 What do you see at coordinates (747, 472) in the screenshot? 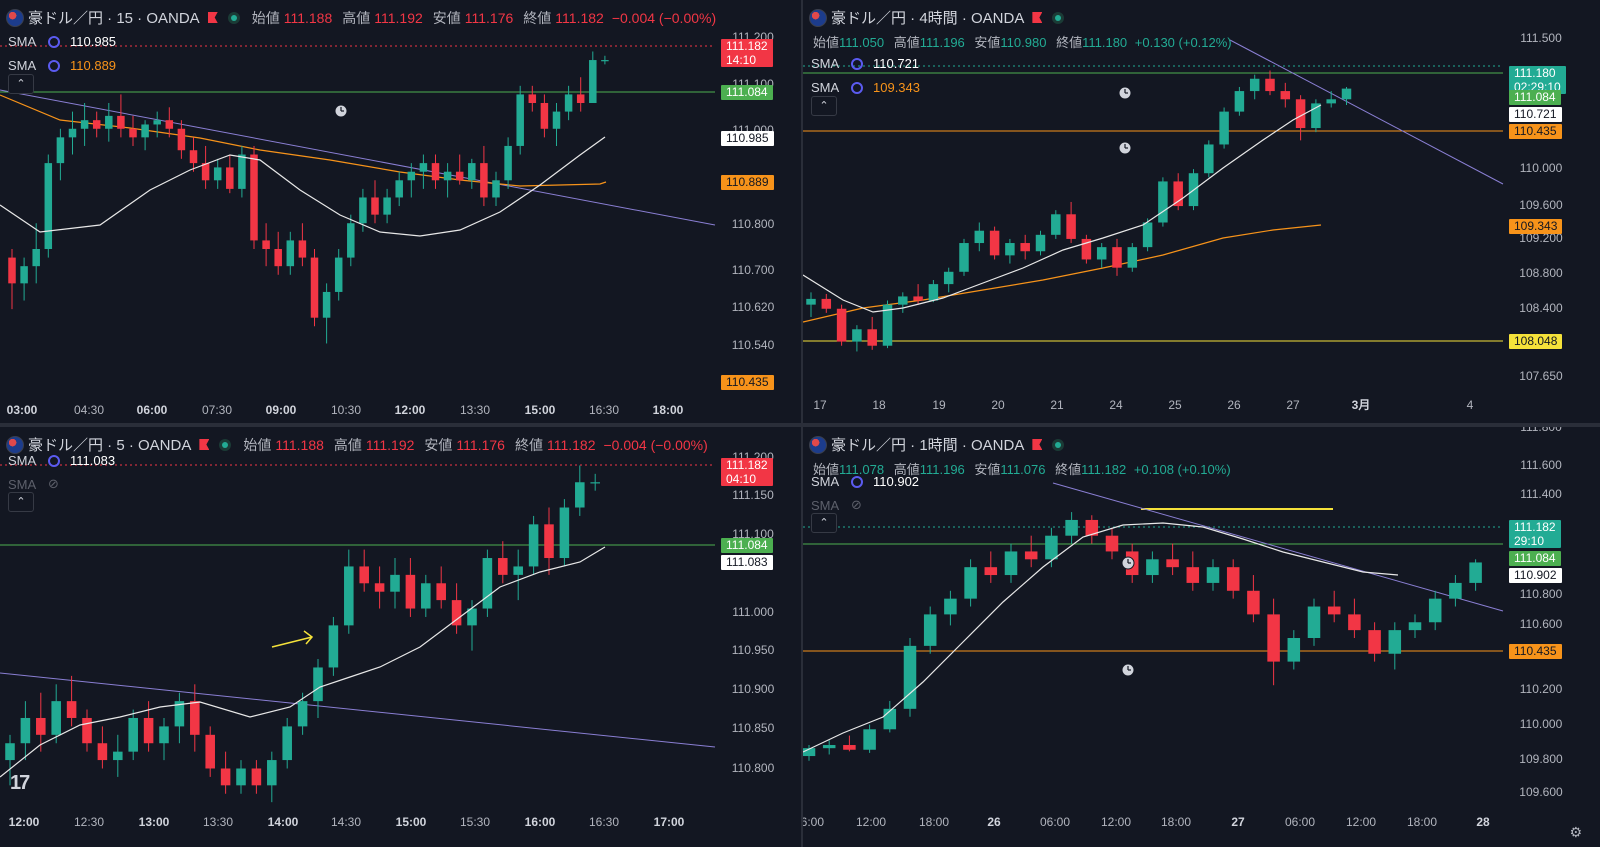
I see `price-tag: 111.182 04:10` at bounding box center [747, 472].